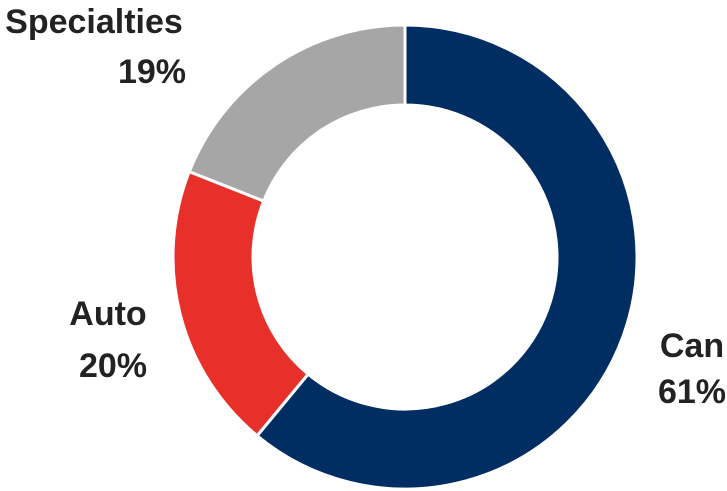  What do you see at coordinates (692, 369) in the screenshot?
I see `label-can: Can 61%` at bounding box center [692, 369].